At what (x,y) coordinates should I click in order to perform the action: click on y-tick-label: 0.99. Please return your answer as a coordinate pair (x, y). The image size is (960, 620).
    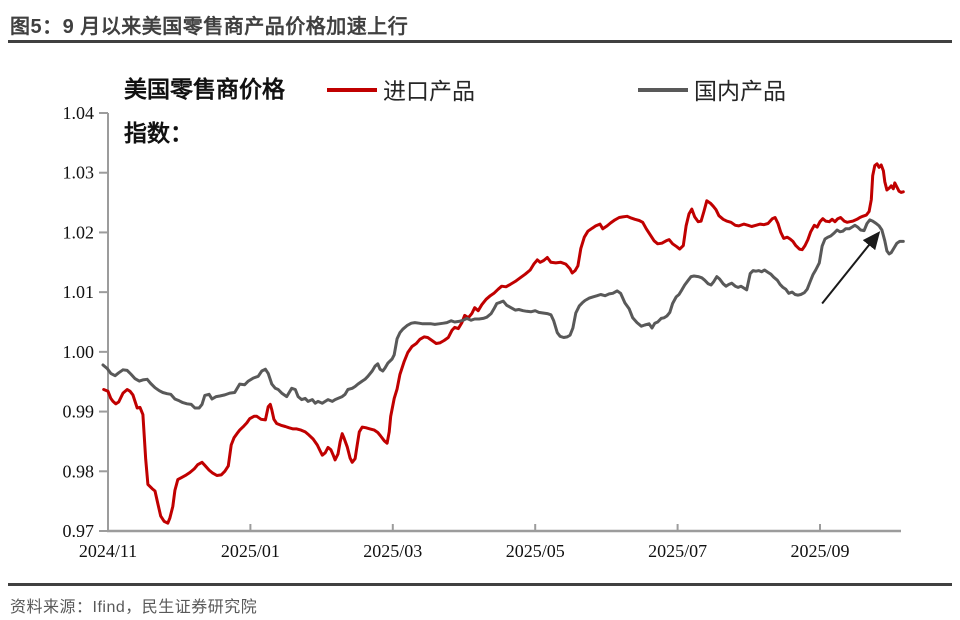
    Looking at the image, I should click on (79, 412).